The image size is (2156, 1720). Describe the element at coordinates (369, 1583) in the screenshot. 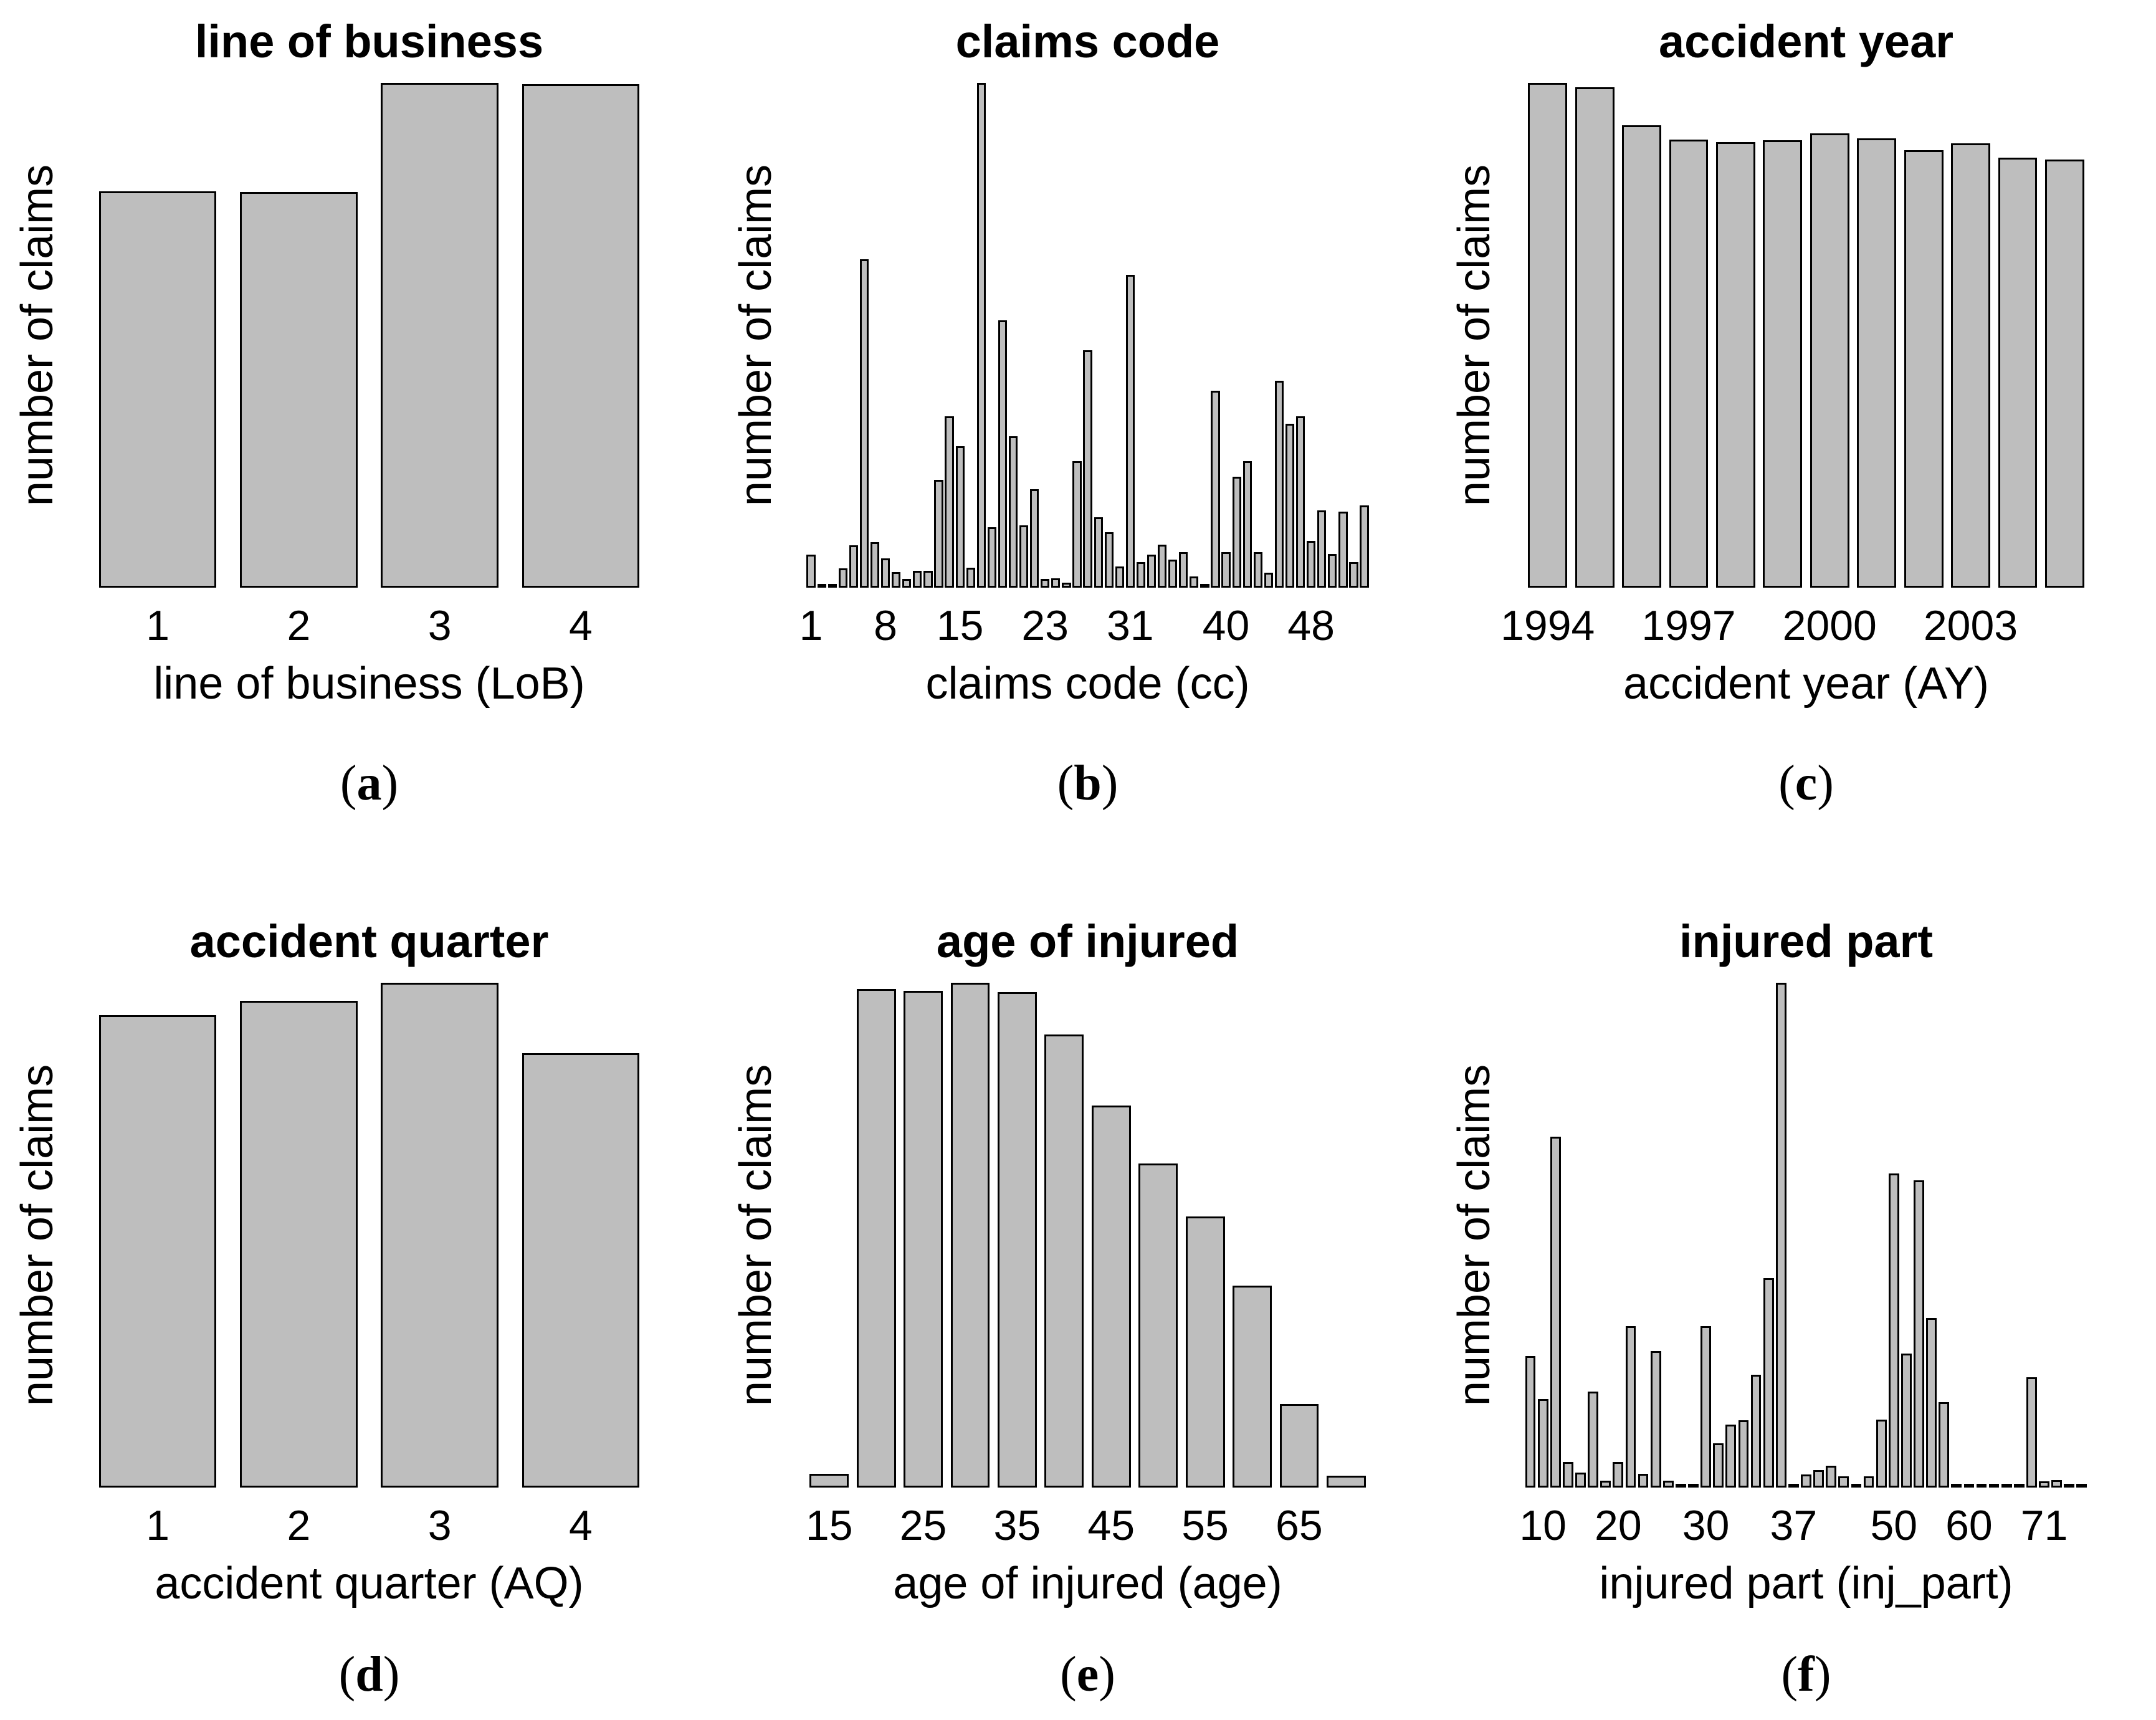

I see `x-axis-label: accident quarter (AQ)` at that location.